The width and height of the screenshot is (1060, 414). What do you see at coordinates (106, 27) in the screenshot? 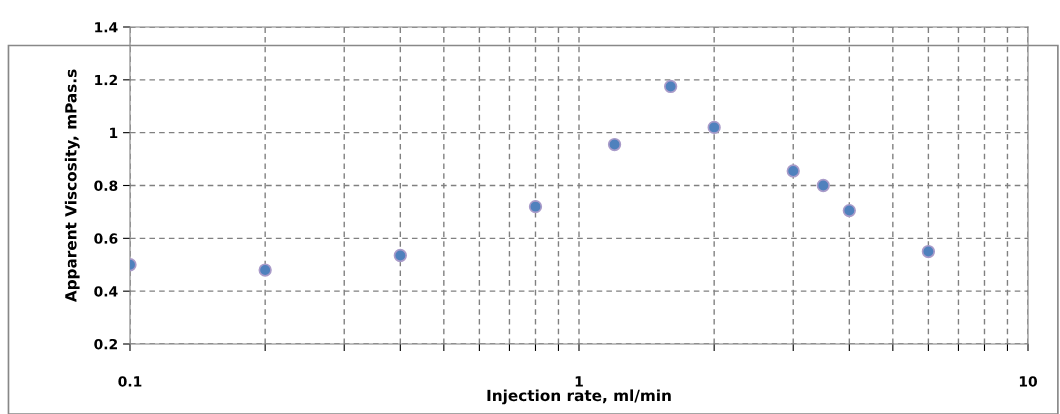
I see `y-tick-label: 1.4` at bounding box center [106, 27].